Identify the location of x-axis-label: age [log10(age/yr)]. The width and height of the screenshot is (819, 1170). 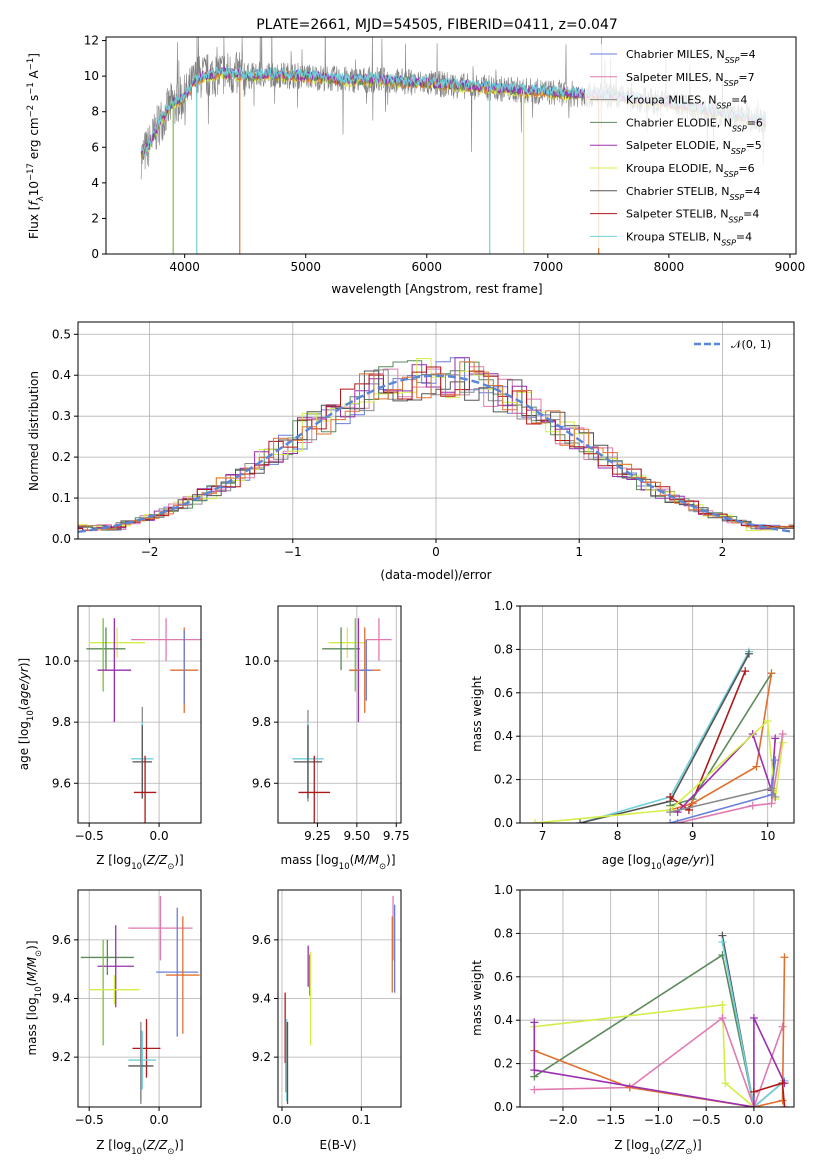
(658, 862).